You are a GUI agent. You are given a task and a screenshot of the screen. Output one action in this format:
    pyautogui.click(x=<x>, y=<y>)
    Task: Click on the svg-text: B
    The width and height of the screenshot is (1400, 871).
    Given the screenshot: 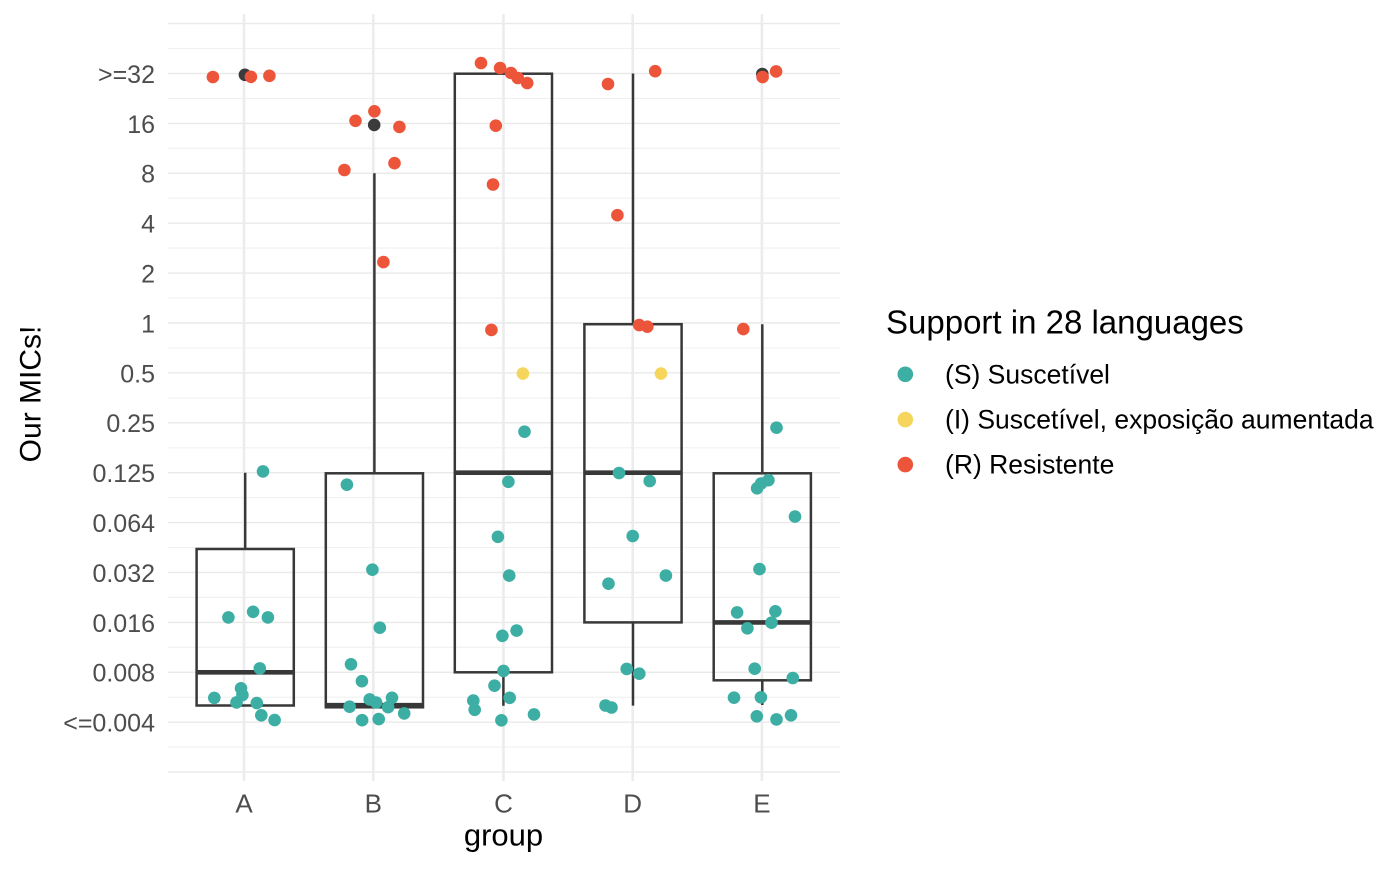 What is the action you would take?
    pyautogui.click(x=373, y=804)
    